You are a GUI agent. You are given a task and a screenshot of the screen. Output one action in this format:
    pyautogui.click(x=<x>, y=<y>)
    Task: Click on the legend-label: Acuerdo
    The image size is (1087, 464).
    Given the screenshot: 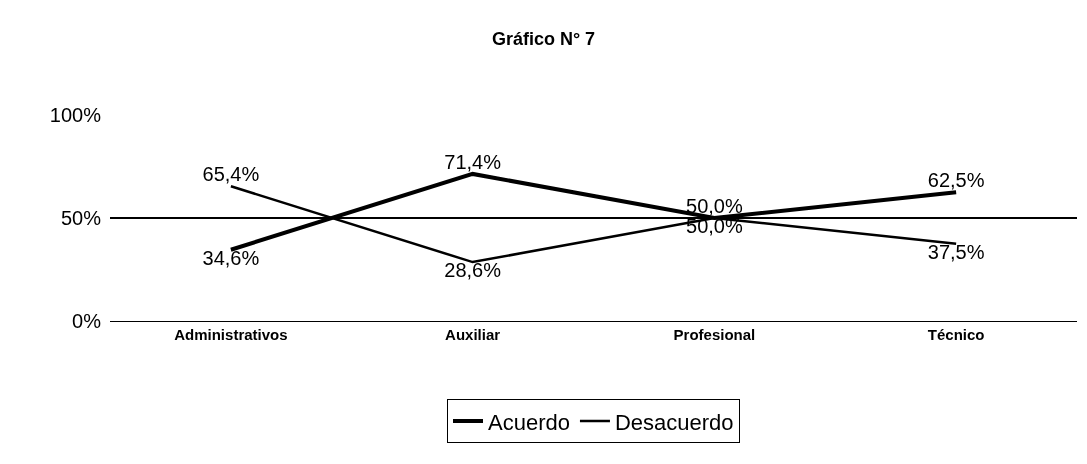 What is the action you would take?
    pyautogui.click(x=529, y=422)
    